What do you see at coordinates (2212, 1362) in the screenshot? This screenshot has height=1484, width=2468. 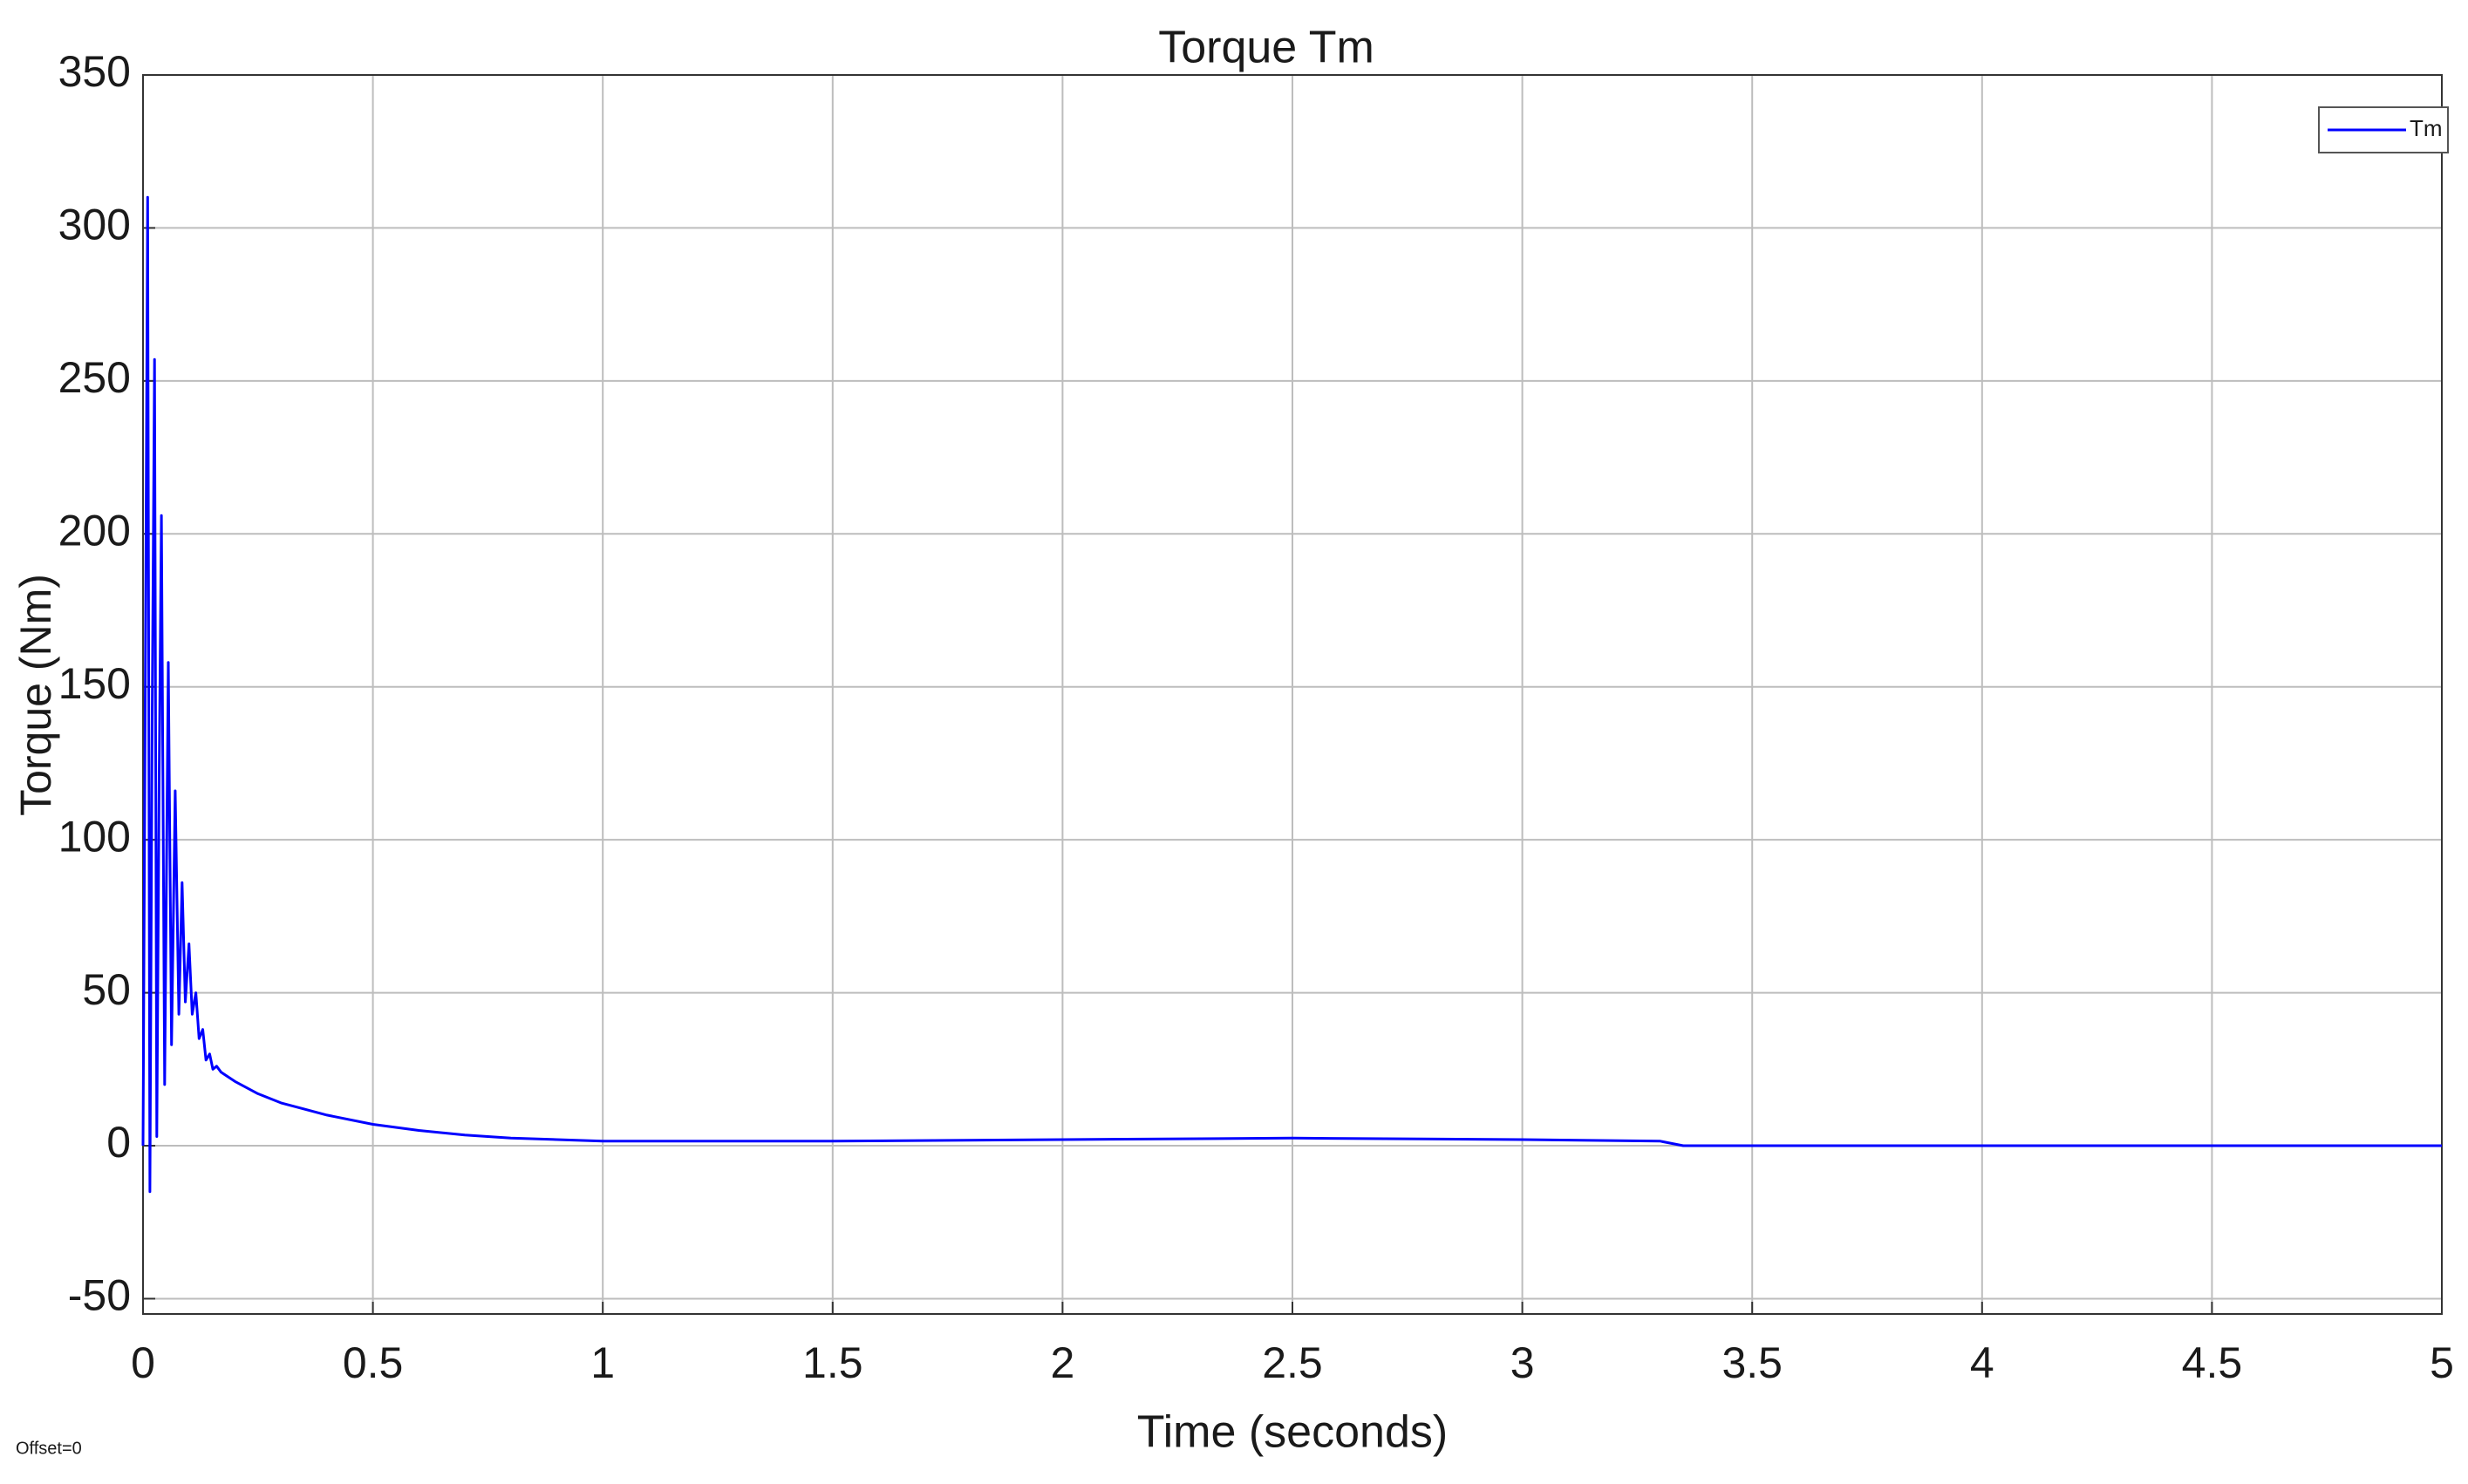 I see `x-tick-label: 4.5` at bounding box center [2212, 1362].